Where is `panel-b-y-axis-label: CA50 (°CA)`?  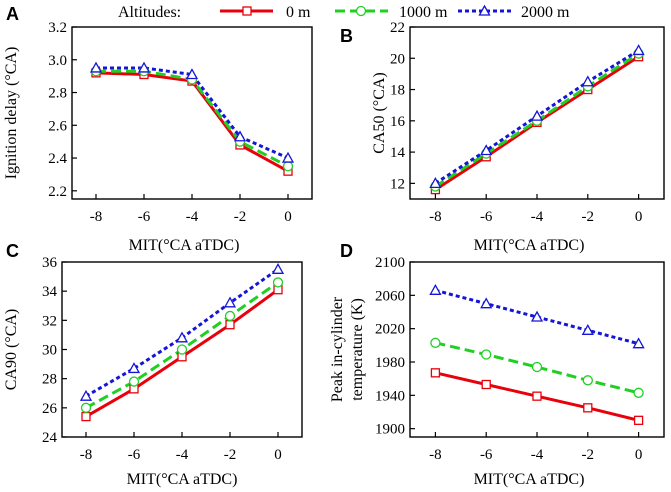
panel-b-y-axis-label: CA50 (°CA) is located at coordinates (379, 113).